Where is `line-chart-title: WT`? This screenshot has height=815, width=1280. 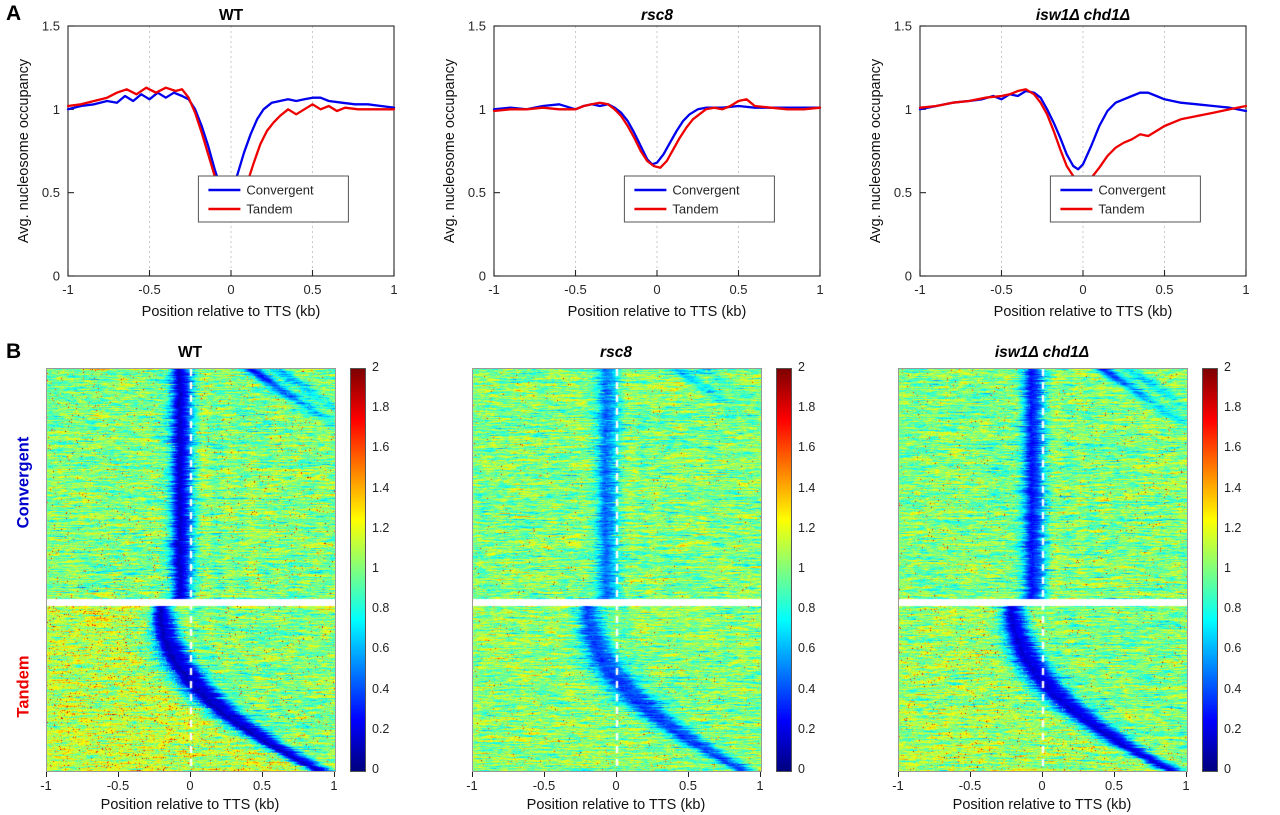 line-chart-title: WT is located at coordinates (231, 15).